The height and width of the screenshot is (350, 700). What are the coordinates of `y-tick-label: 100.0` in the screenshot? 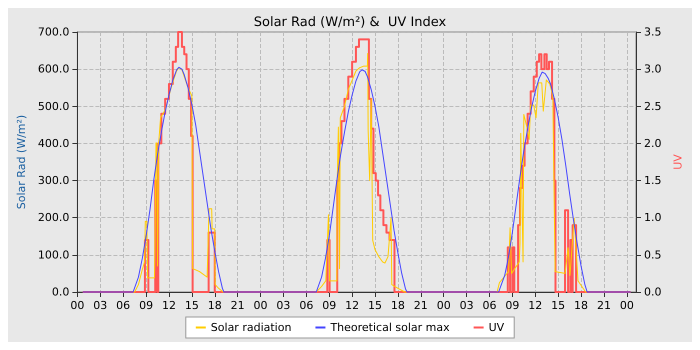 It's located at (54, 255).